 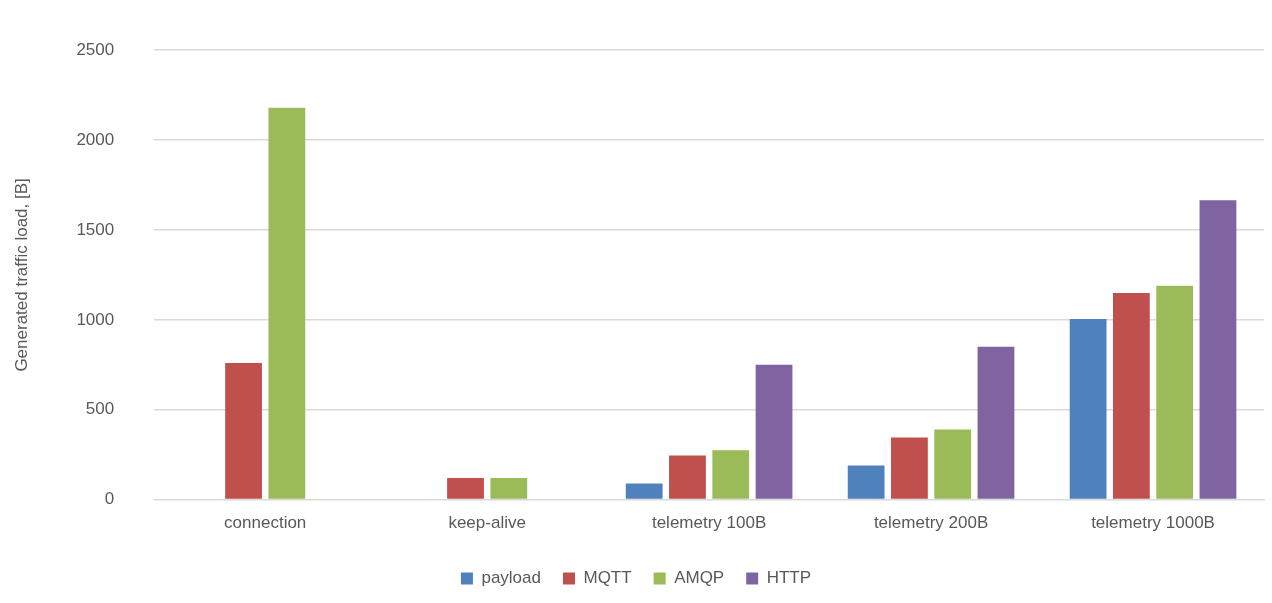 What do you see at coordinates (709, 523) in the screenshot?
I see `x-tick-label: telemetry 100B` at bounding box center [709, 523].